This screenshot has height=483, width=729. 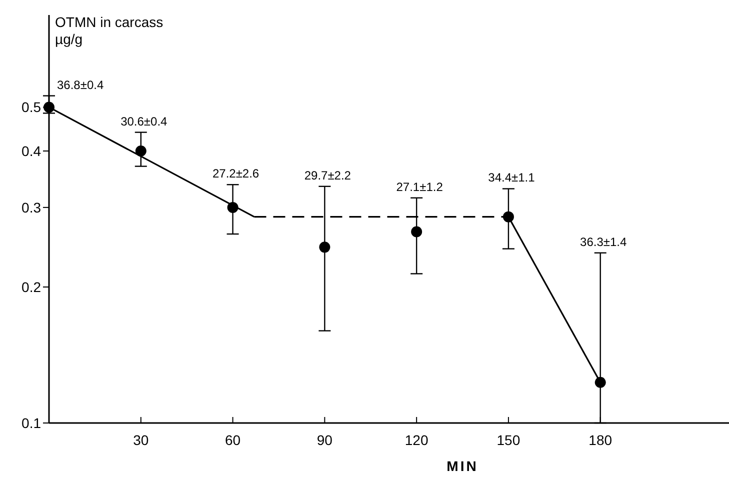 I want to click on x-tick-label: 150, so click(x=508, y=440).